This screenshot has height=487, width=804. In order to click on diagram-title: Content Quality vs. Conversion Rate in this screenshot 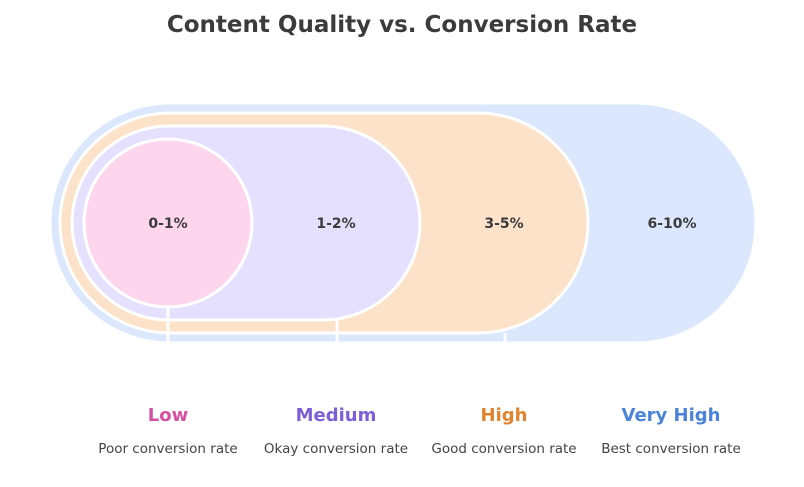, I will do `click(402, 25)`.